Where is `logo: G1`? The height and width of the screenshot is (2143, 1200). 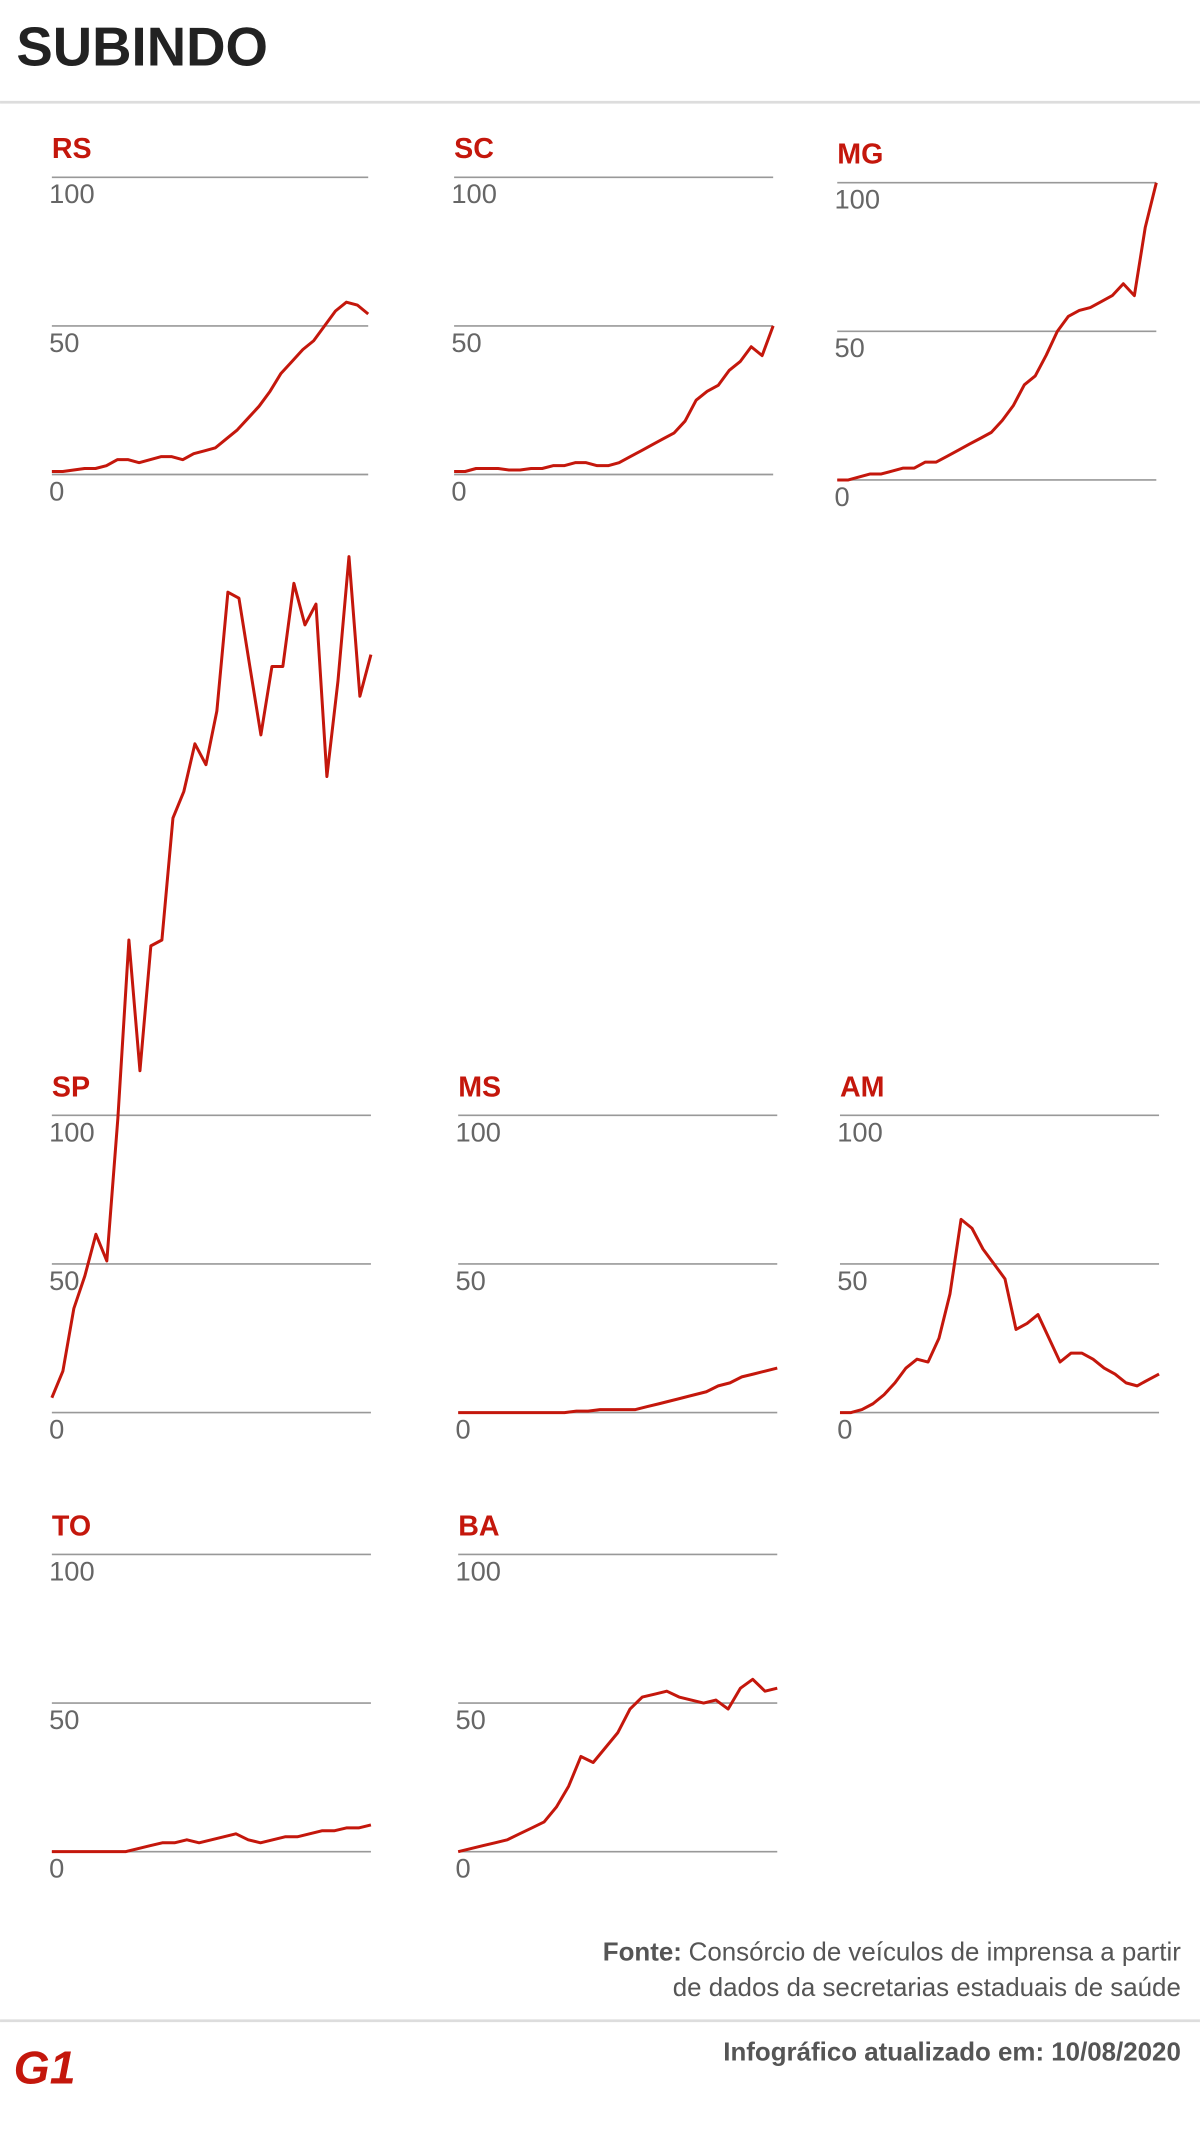 logo: G1 is located at coordinates (45, 2067).